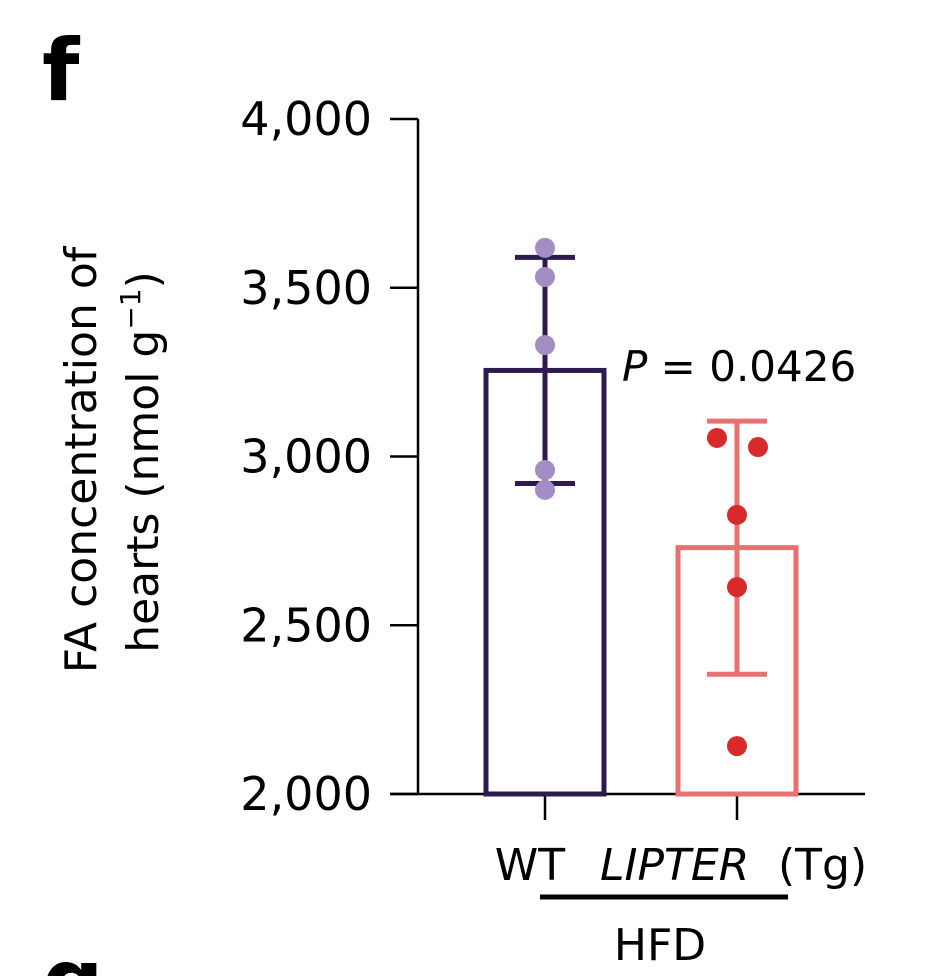 This screenshot has height=976, width=928. Describe the element at coordinates (306, 794) in the screenshot. I see `y-tick-label: 2,000` at that location.